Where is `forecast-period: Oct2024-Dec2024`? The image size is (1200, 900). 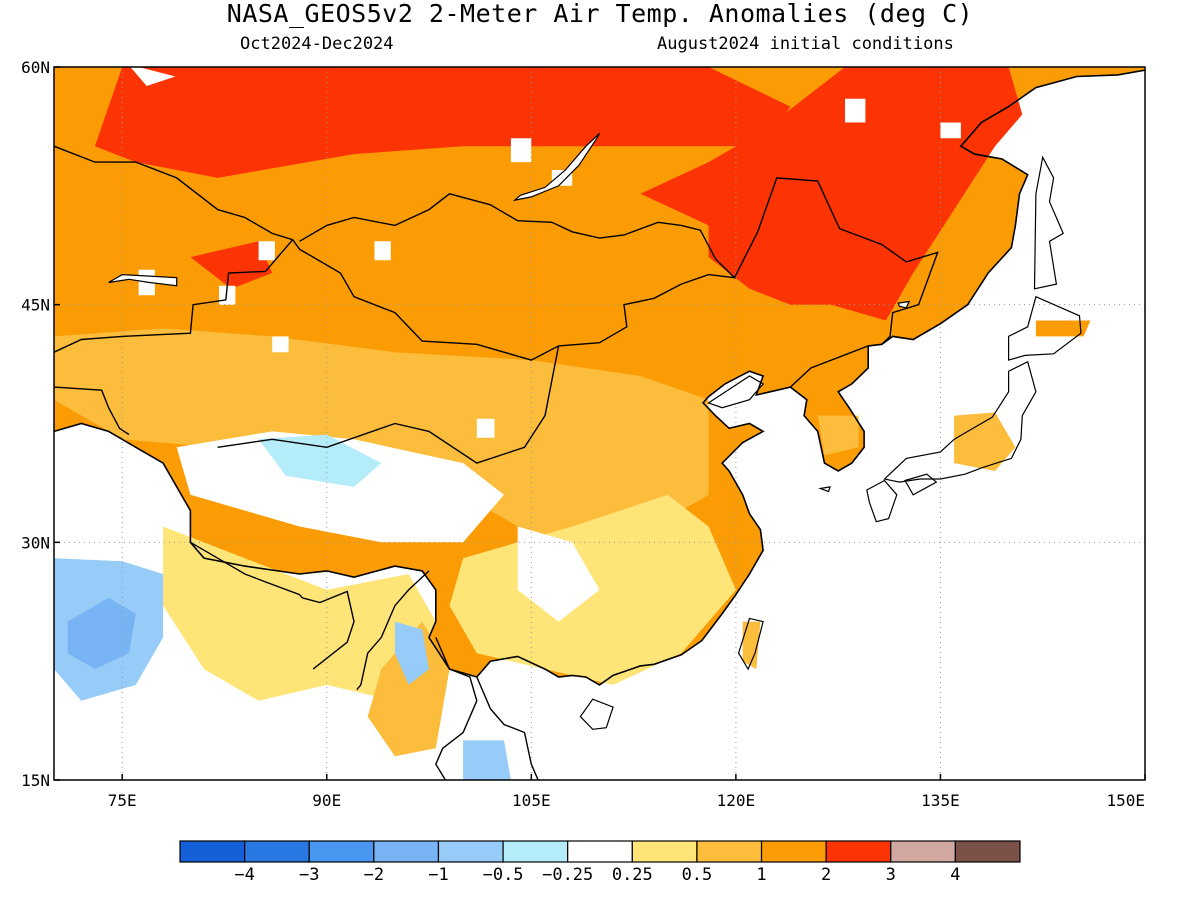 forecast-period: Oct2024-Dec2024 is located at coordinates (317, 44).